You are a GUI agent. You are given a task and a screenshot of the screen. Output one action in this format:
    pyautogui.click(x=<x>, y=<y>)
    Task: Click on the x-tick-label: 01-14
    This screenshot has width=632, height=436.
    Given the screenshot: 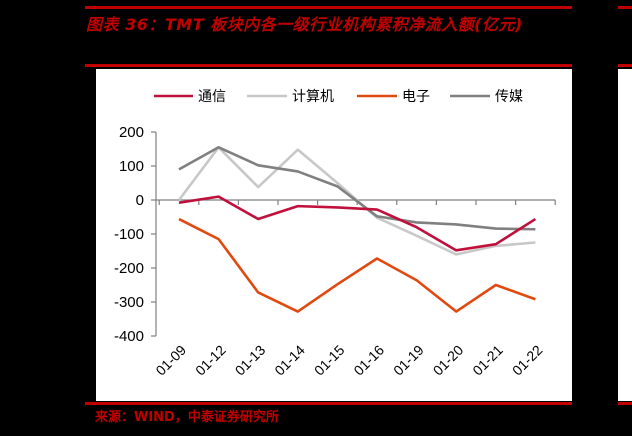 What is the action you would take?
    pyautogui.click(x=289, y=360)
    